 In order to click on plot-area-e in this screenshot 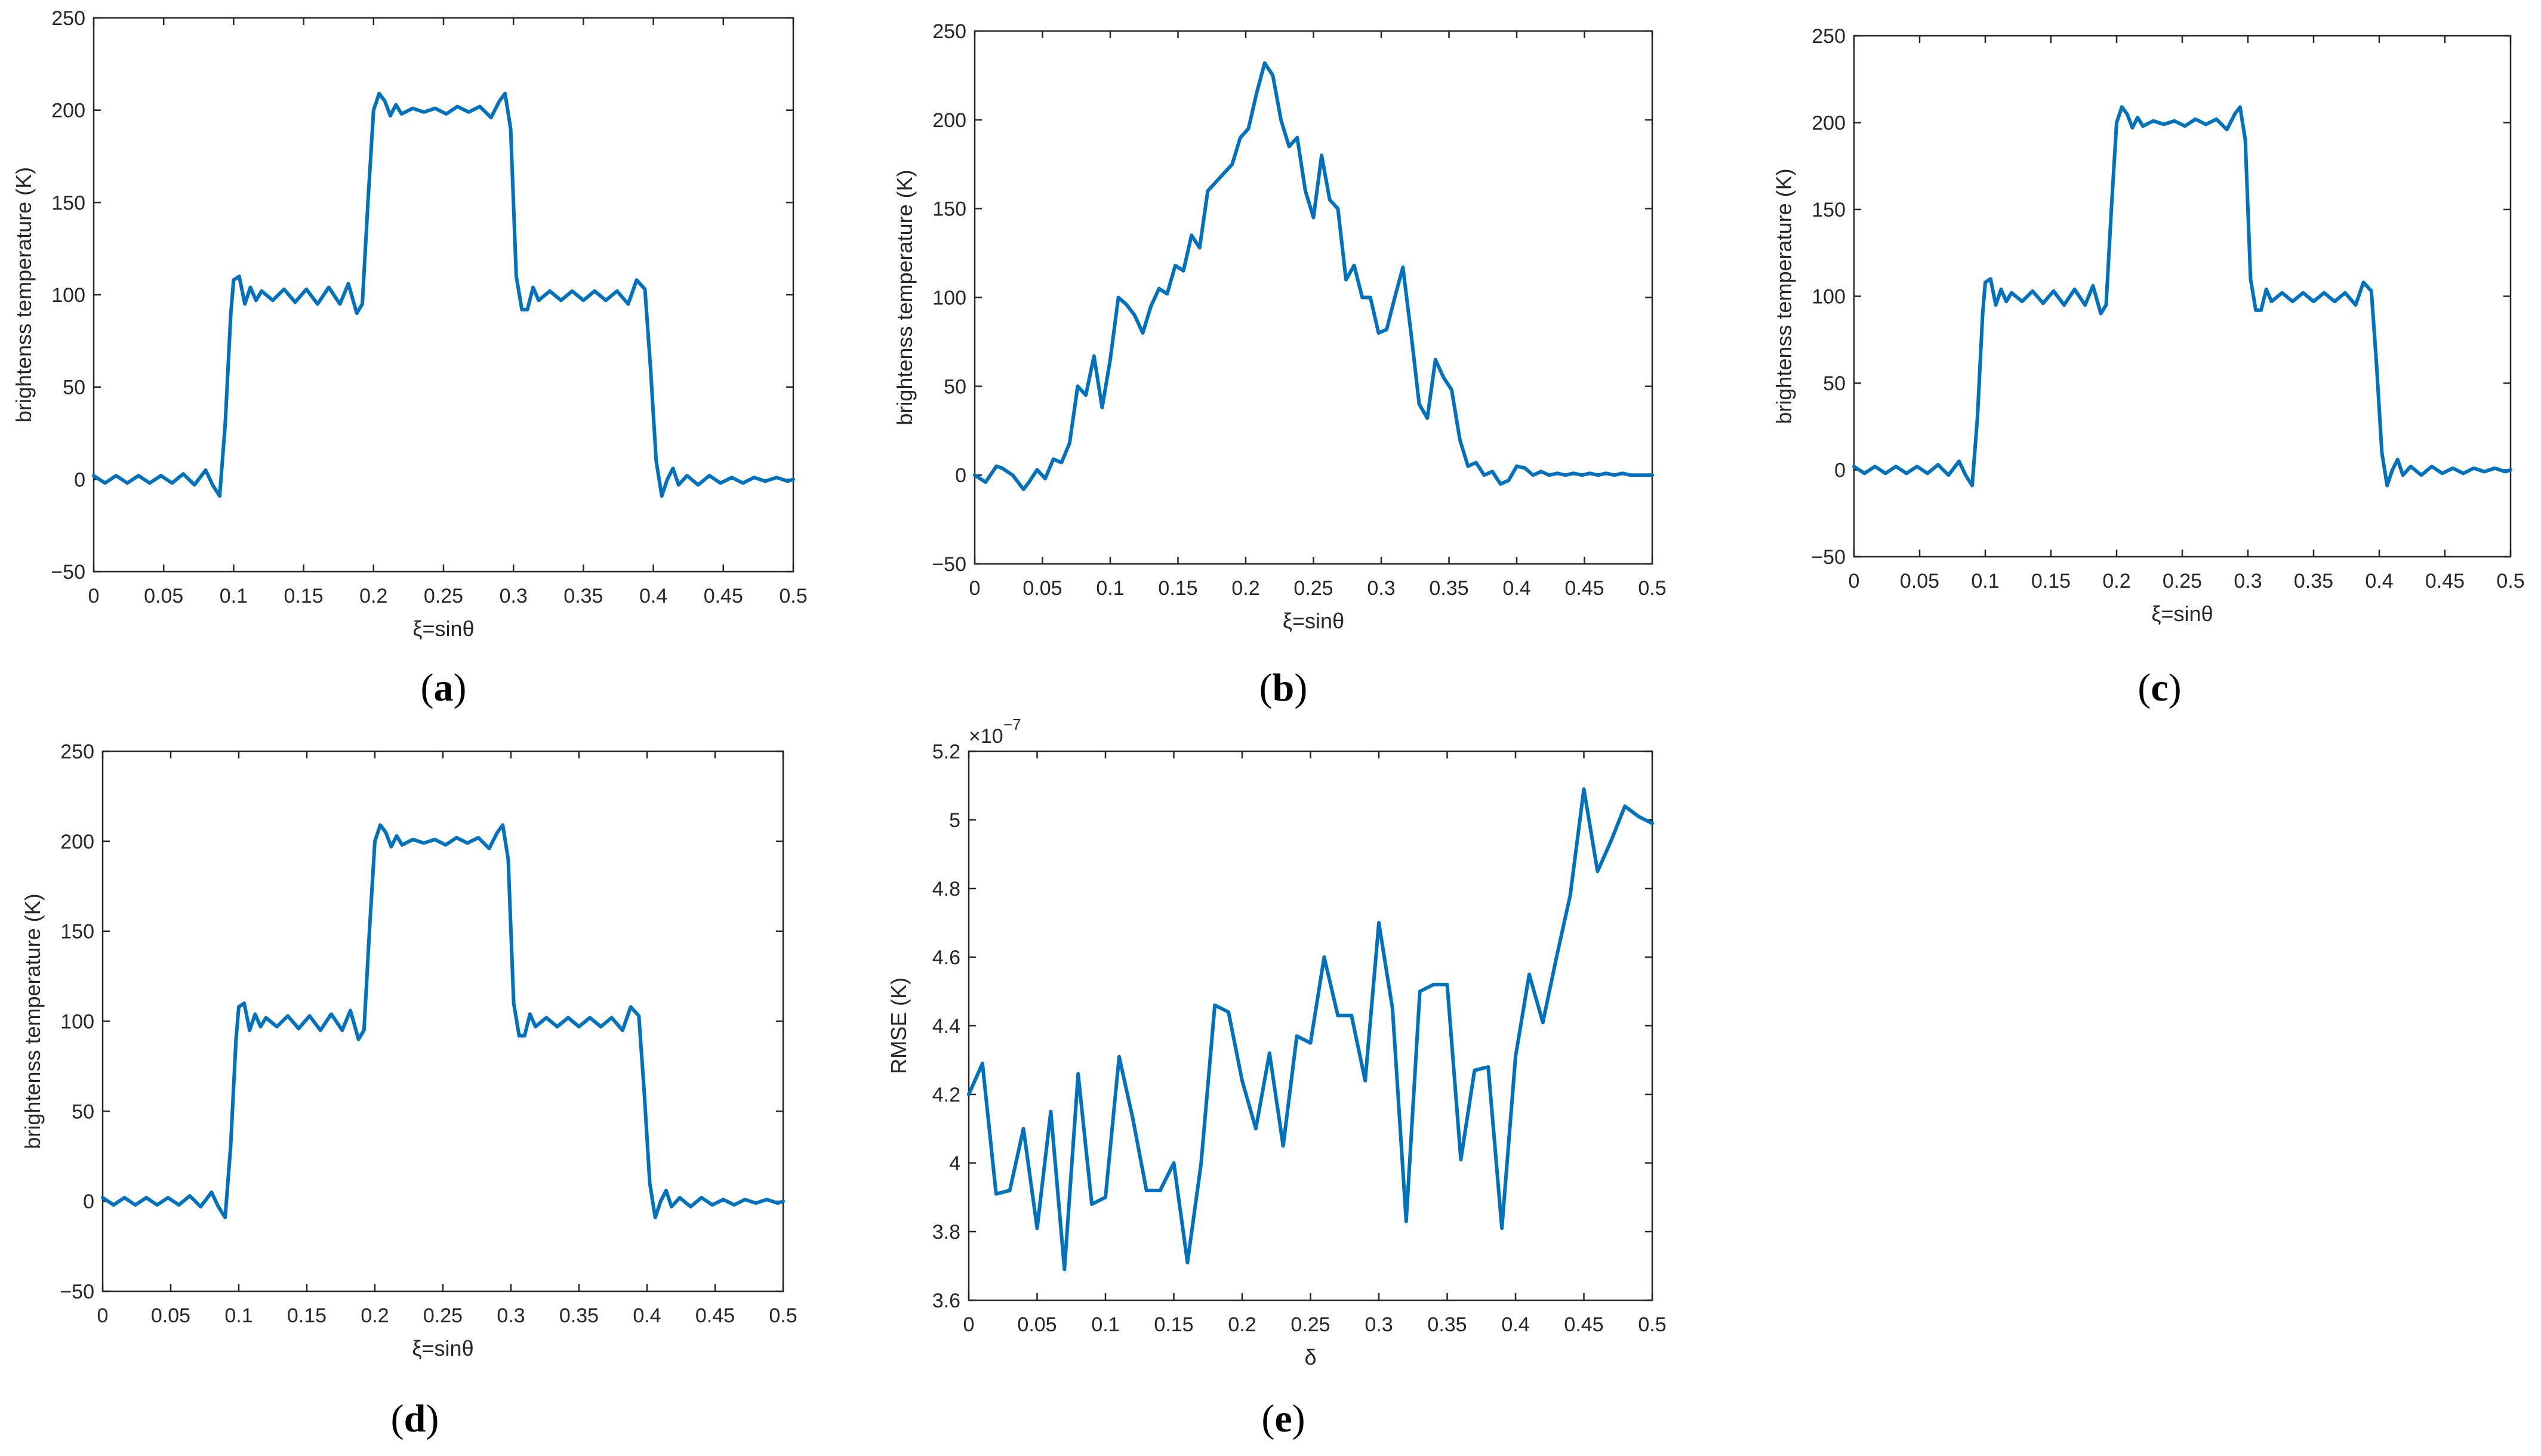, I will do `click(1310, 1025)`.